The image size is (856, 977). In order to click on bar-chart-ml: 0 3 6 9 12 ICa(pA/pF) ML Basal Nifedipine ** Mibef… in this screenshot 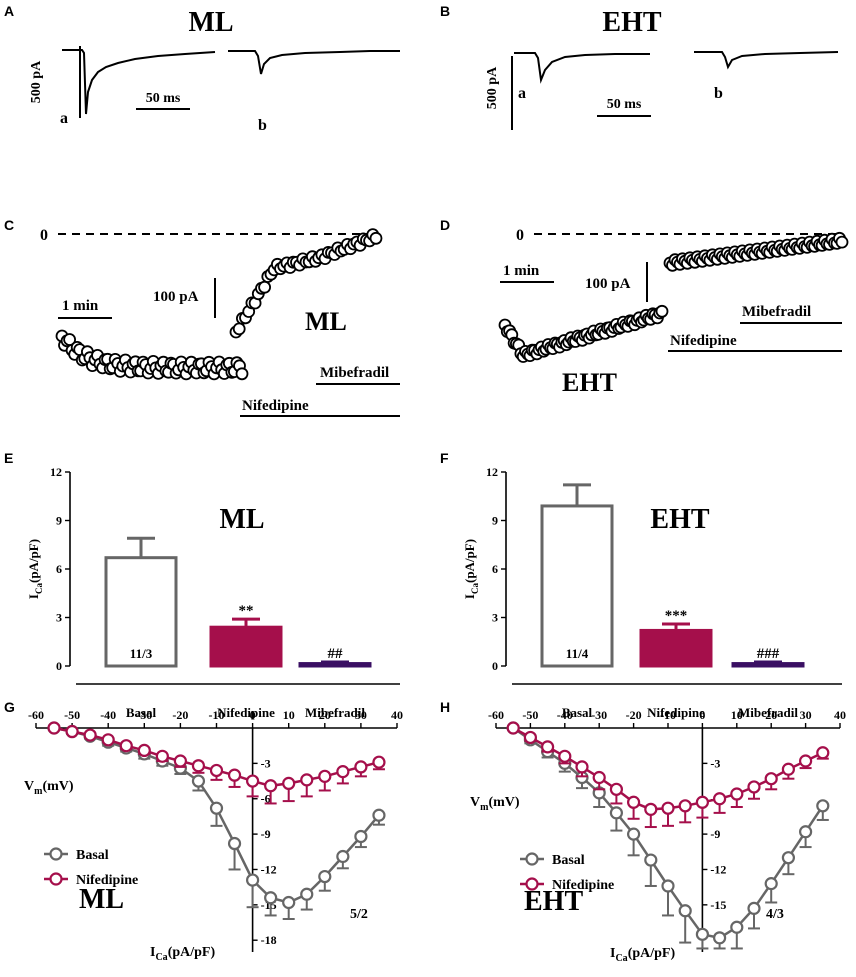, I will do `click(213, 592)`.